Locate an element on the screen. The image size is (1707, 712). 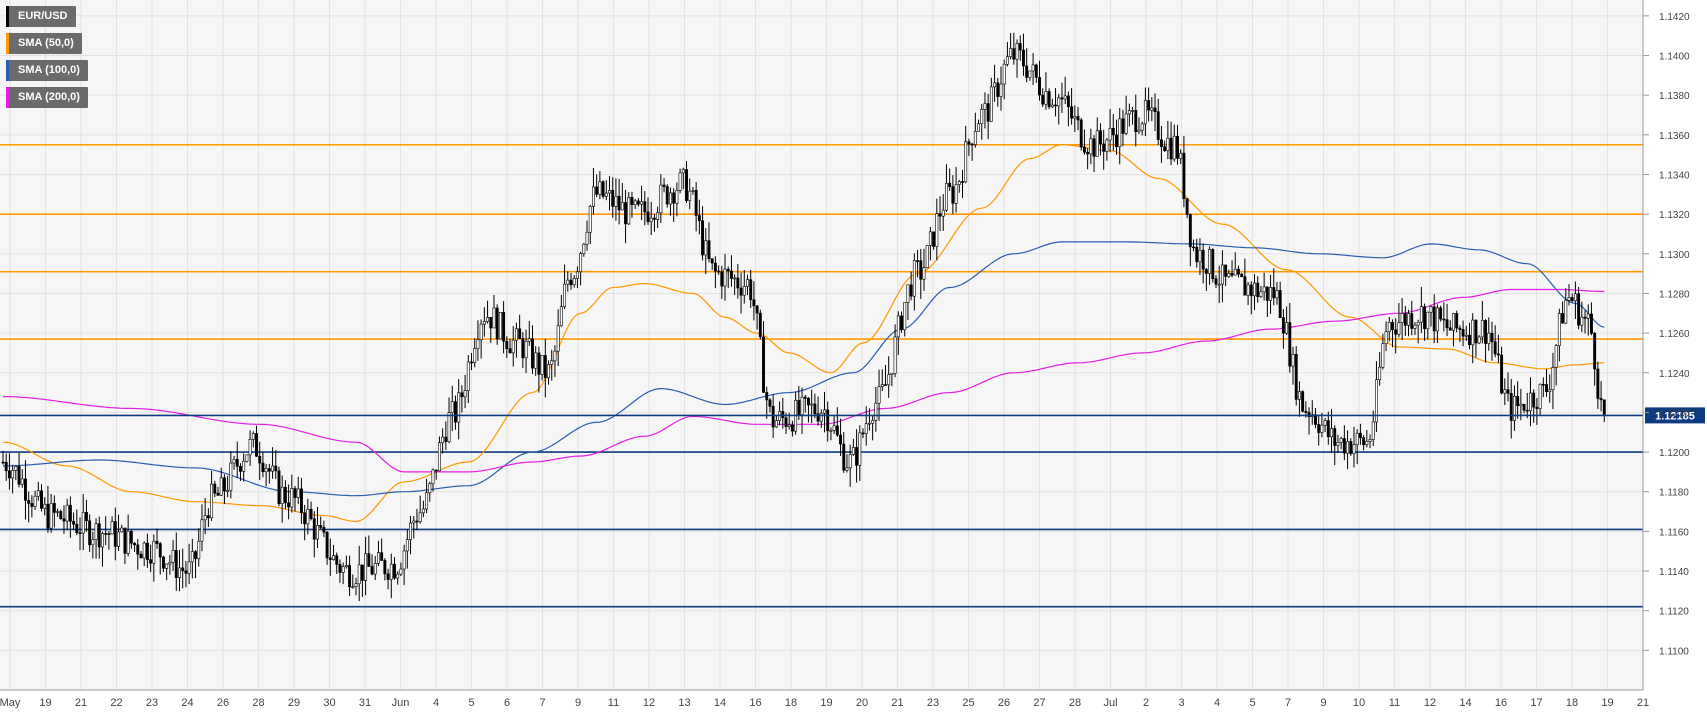
legend-sma100: SMA (100,0) is located at coordinates (47, 70).